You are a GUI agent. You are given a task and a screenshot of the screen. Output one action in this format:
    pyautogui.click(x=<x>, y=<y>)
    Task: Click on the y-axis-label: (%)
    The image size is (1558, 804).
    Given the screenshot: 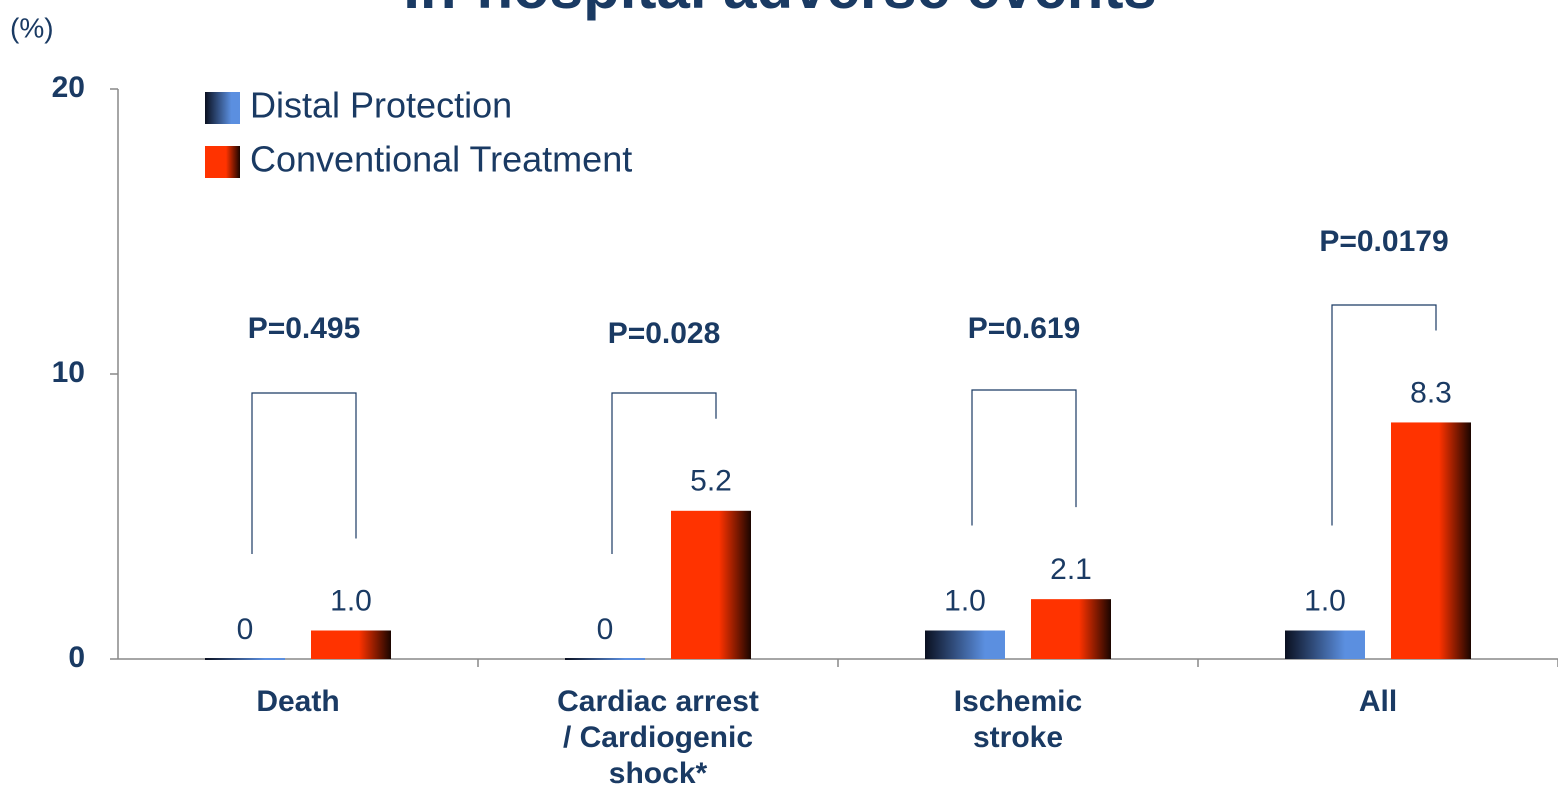 What is the action you would take?
    pyautogui.click(x=32, y=27)
    